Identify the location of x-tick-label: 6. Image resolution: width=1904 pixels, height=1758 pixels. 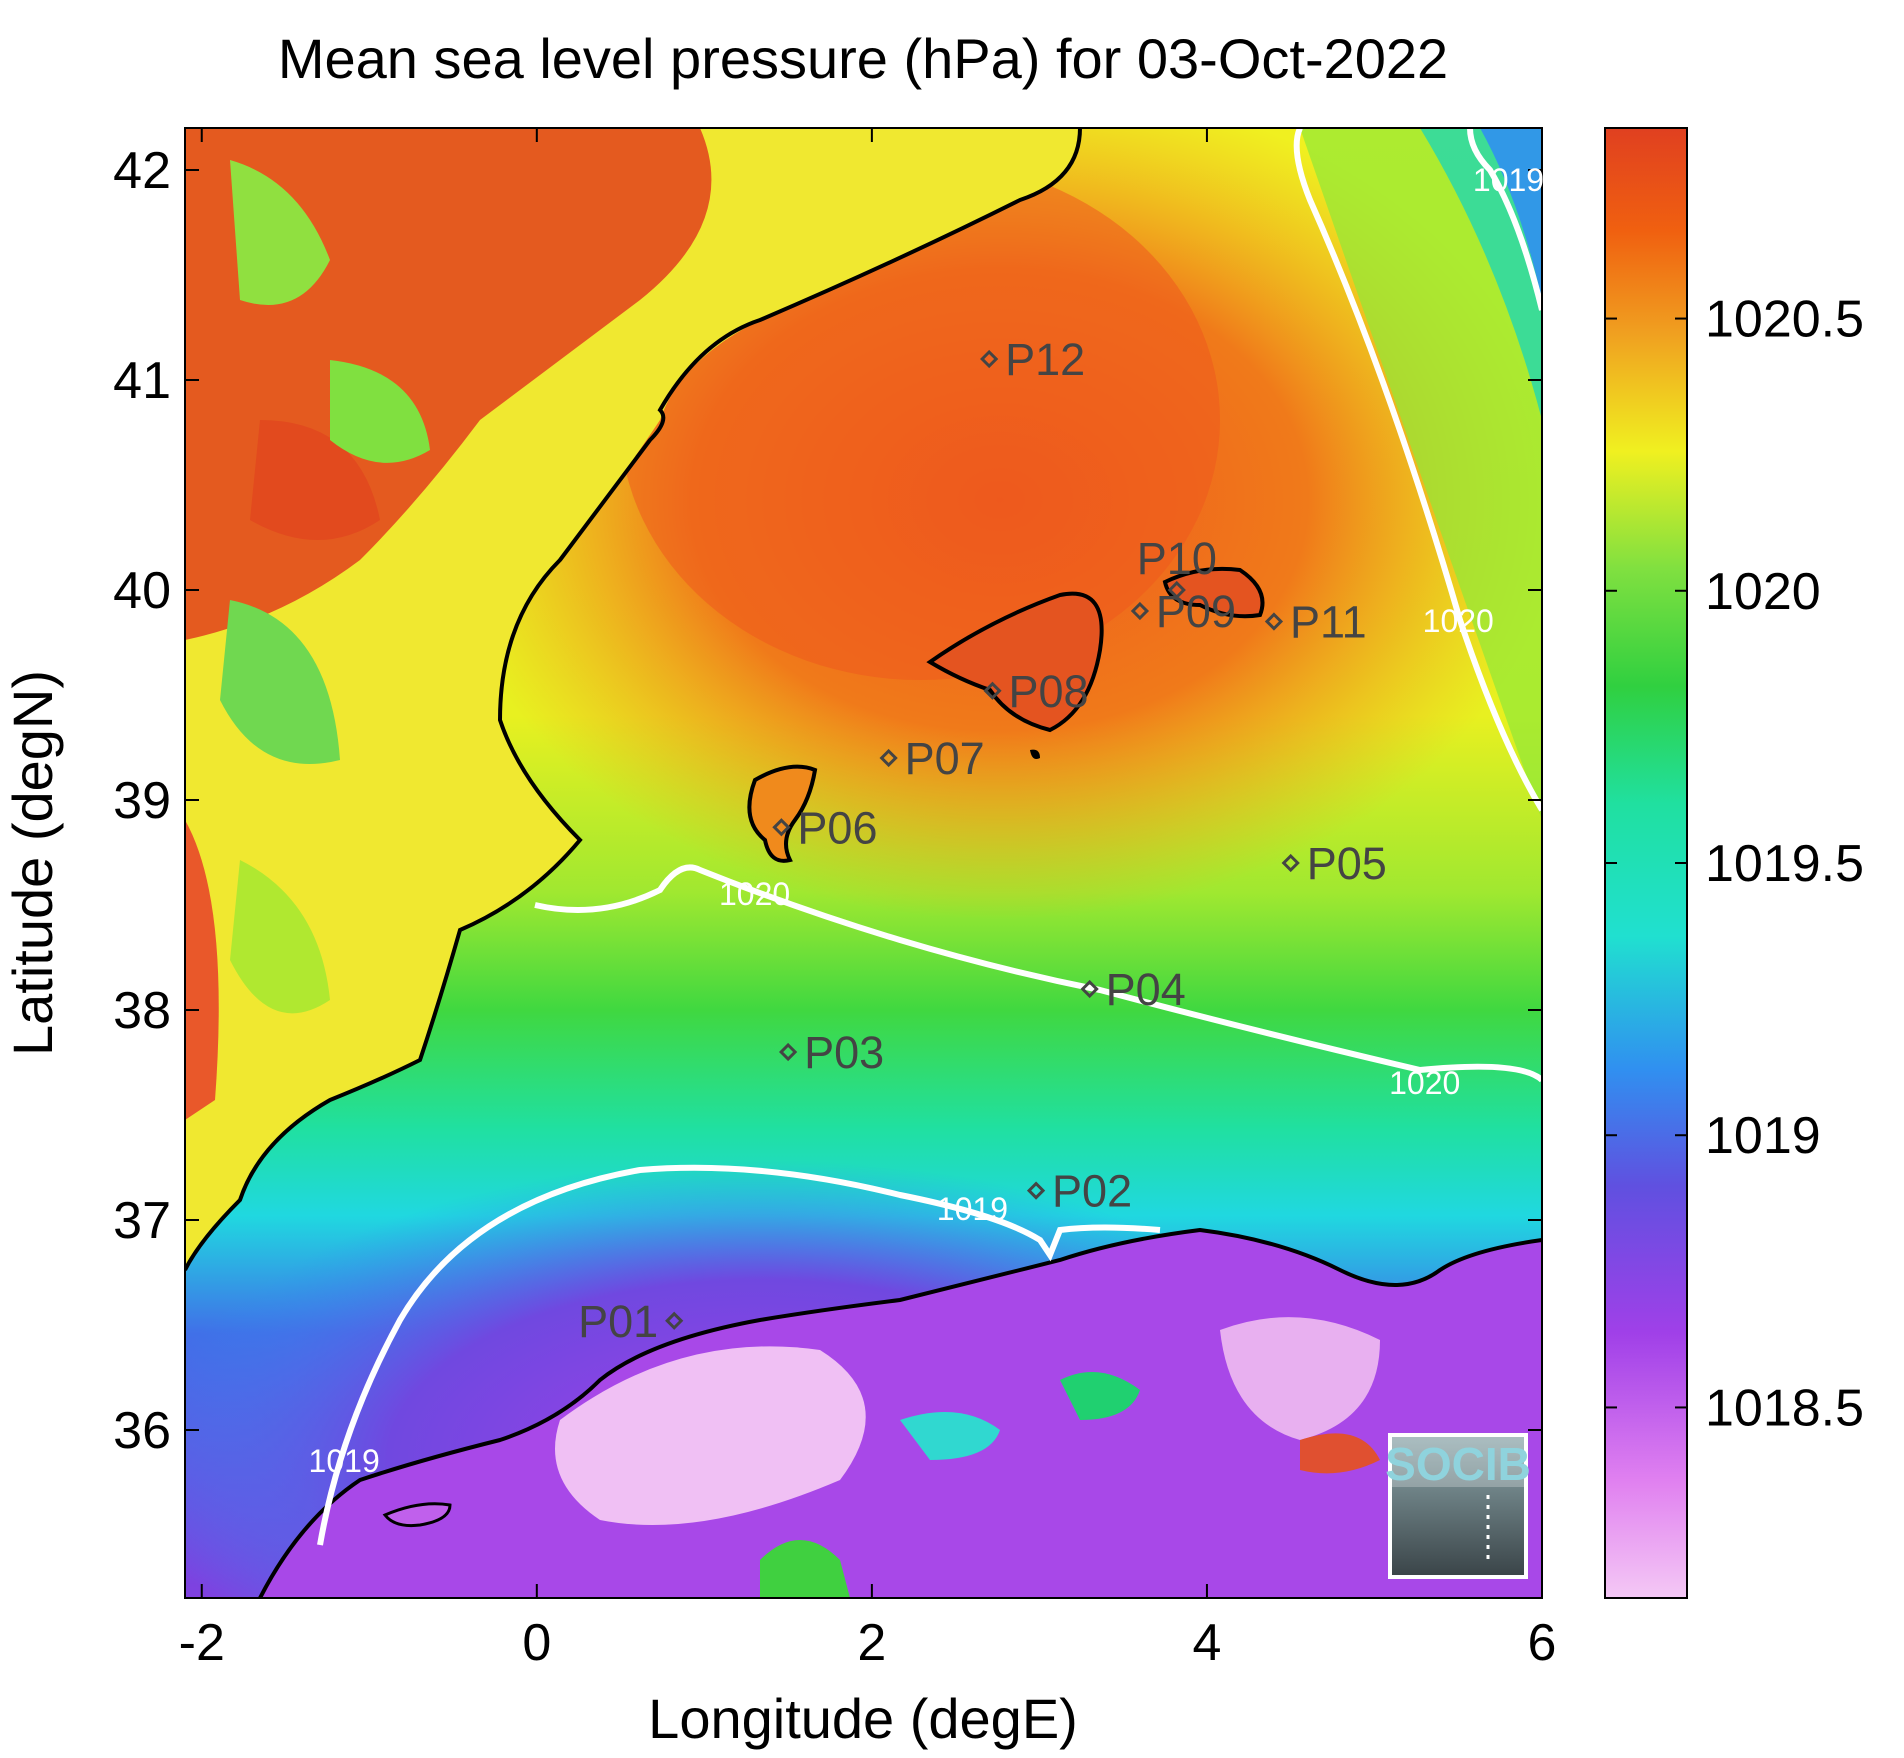
(1542, 1643).